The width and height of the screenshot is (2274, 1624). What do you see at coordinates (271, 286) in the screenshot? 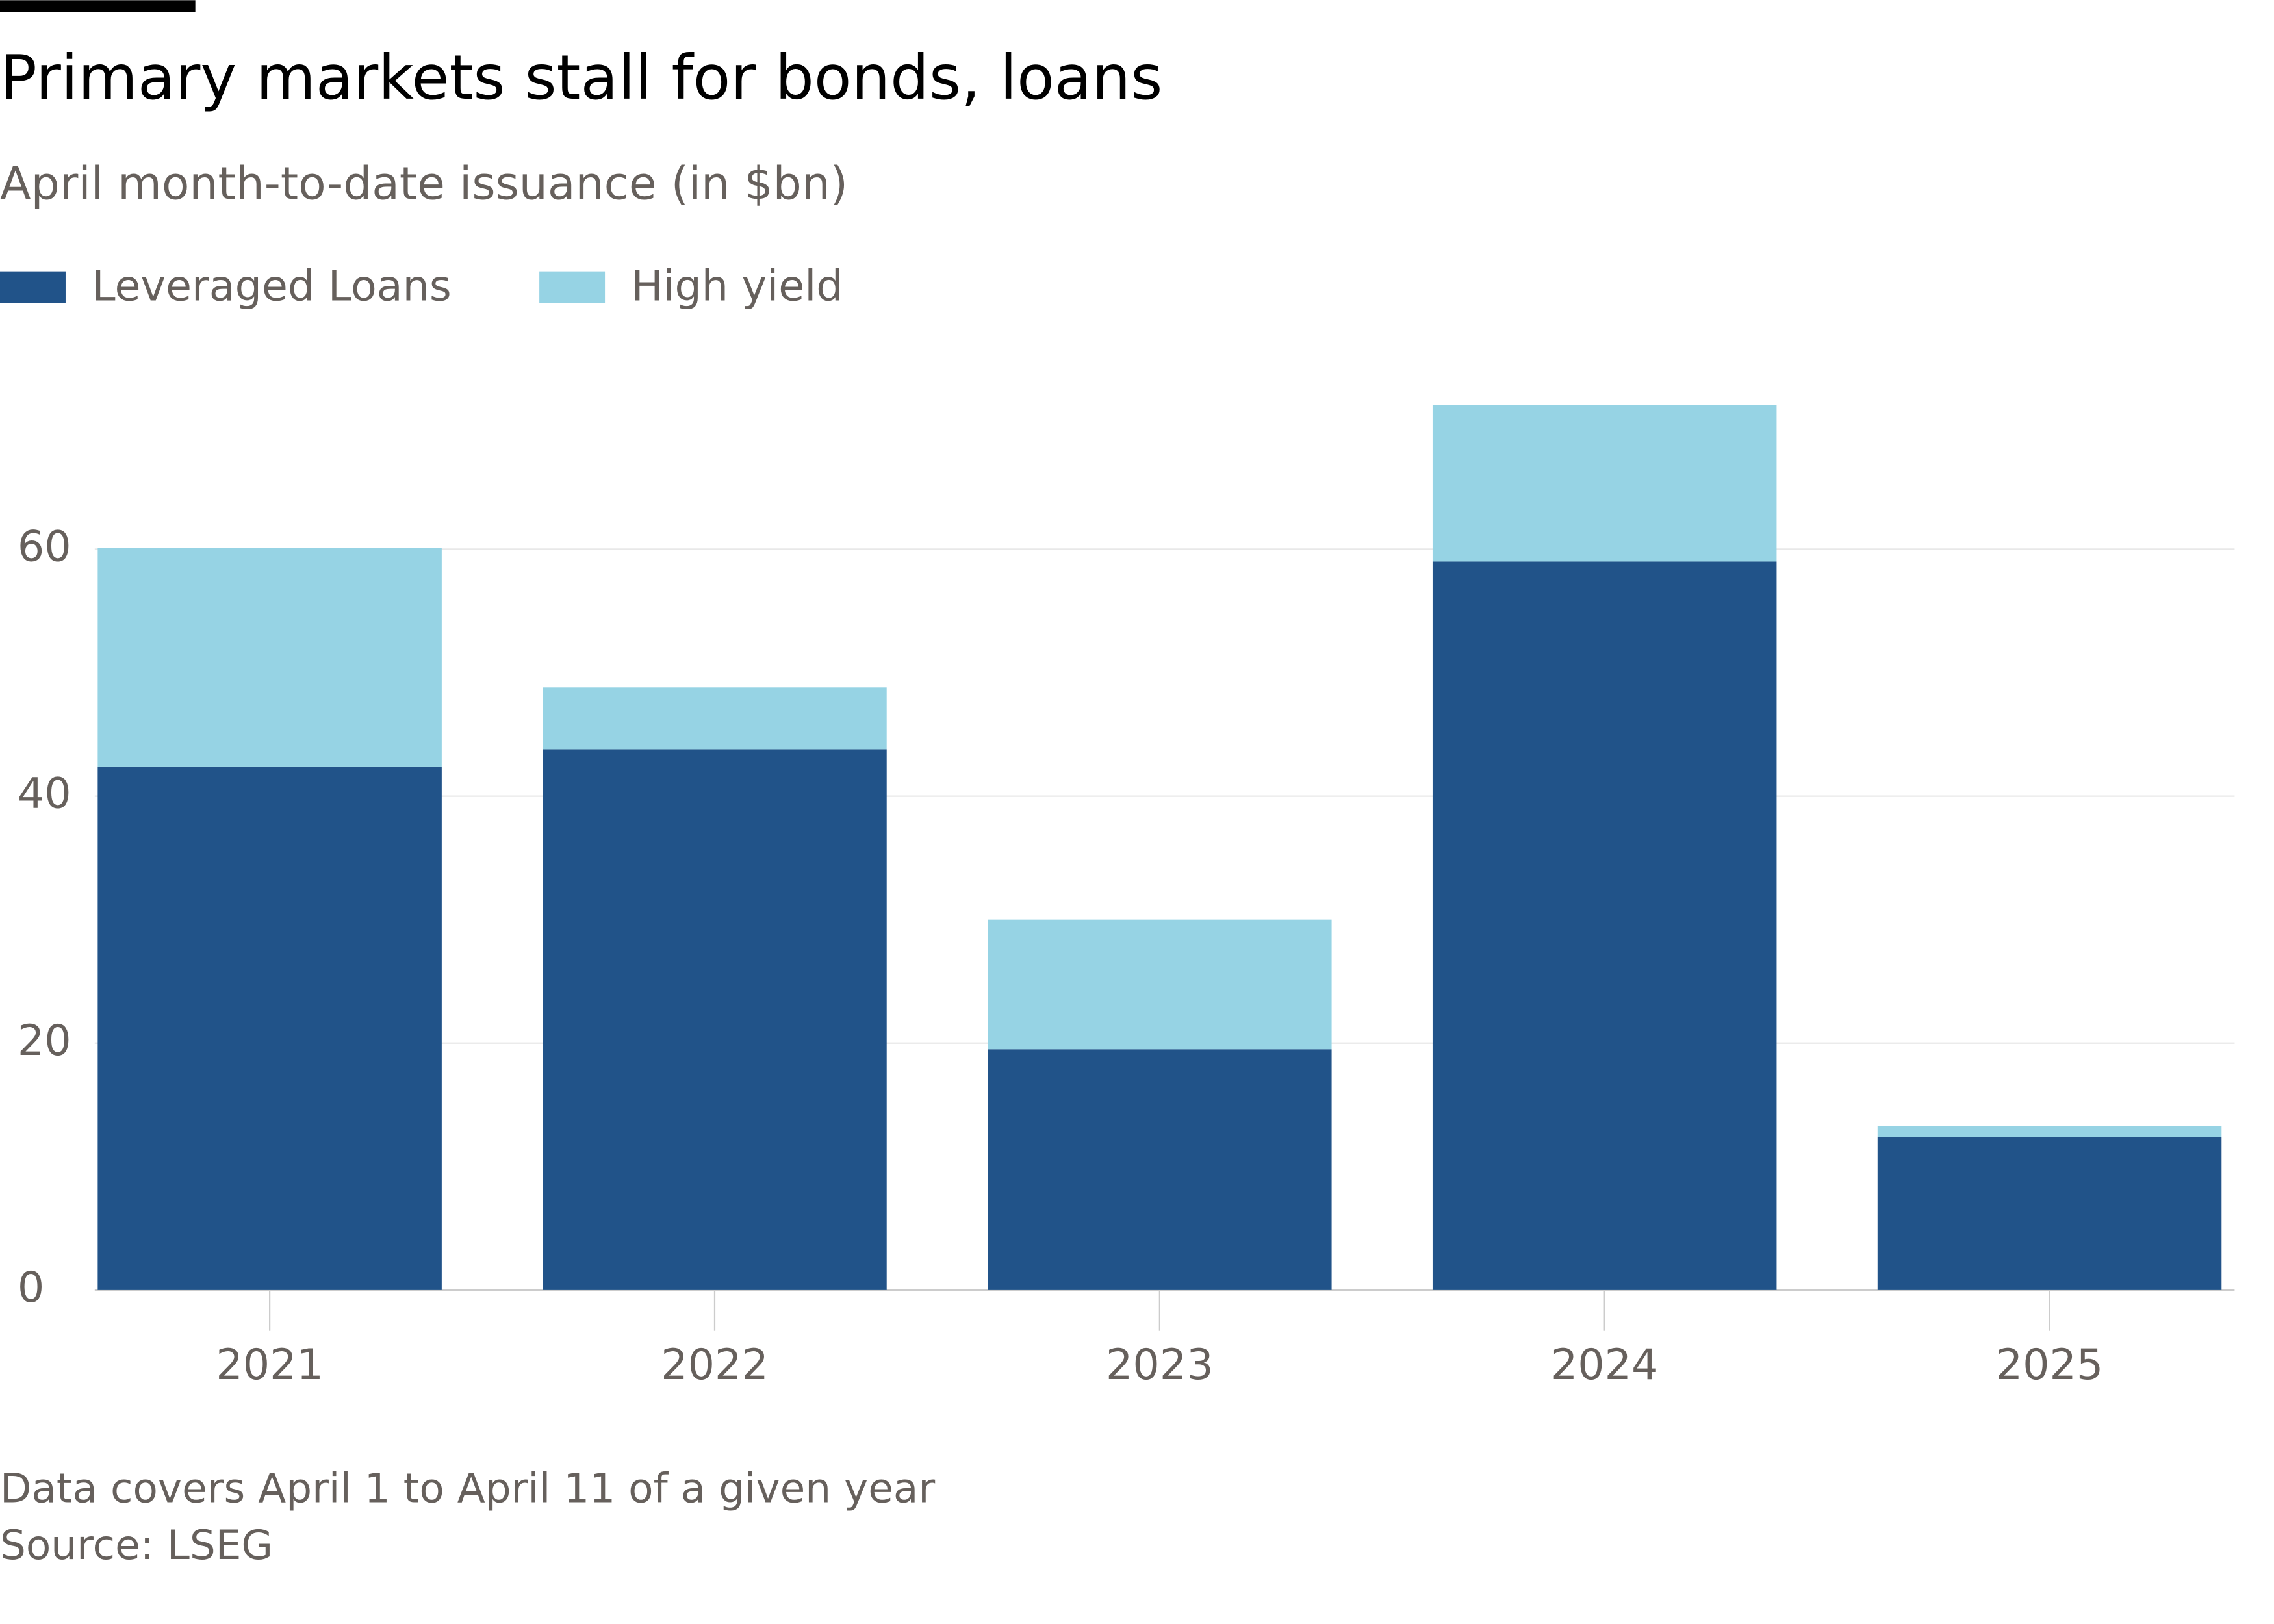
I see `legend-label: Leveraged Loans` at bounding box center [271, 286].